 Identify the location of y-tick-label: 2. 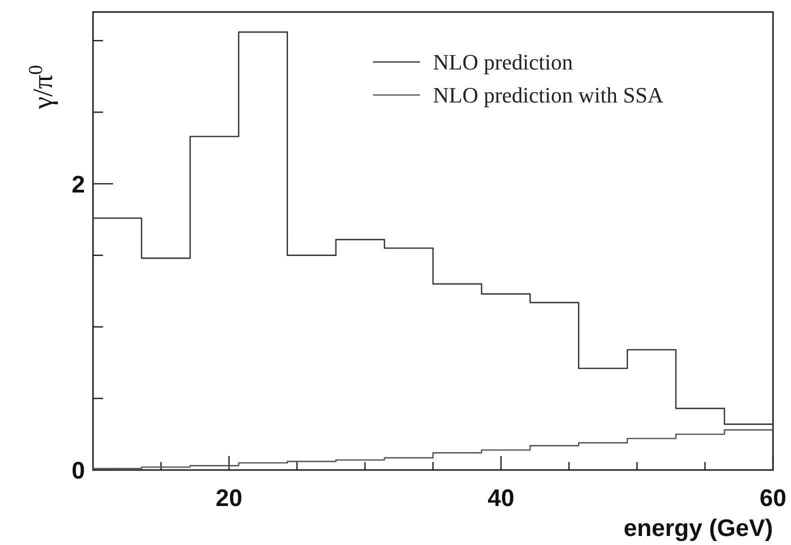
(78, 184).